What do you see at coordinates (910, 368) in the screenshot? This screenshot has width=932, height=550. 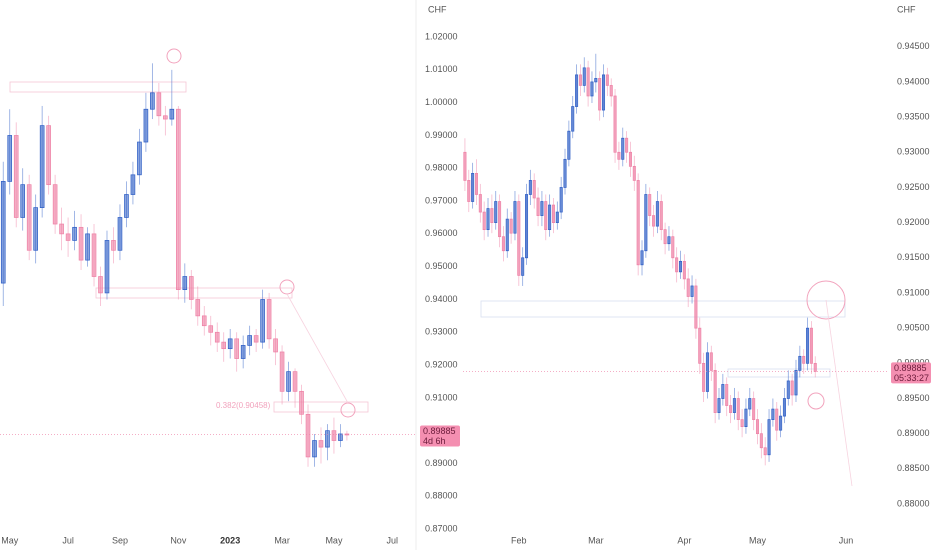 I see `price-tag-value: 0.89885` at bounding box center [910, 368].